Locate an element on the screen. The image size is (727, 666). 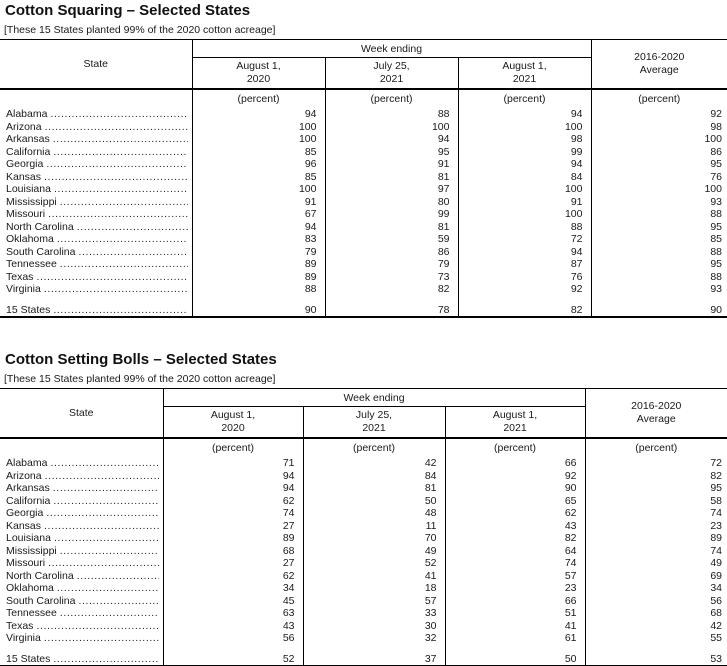
page-title: Cotton Setting Bolls – Selected States is located at coordinates (141, 359).